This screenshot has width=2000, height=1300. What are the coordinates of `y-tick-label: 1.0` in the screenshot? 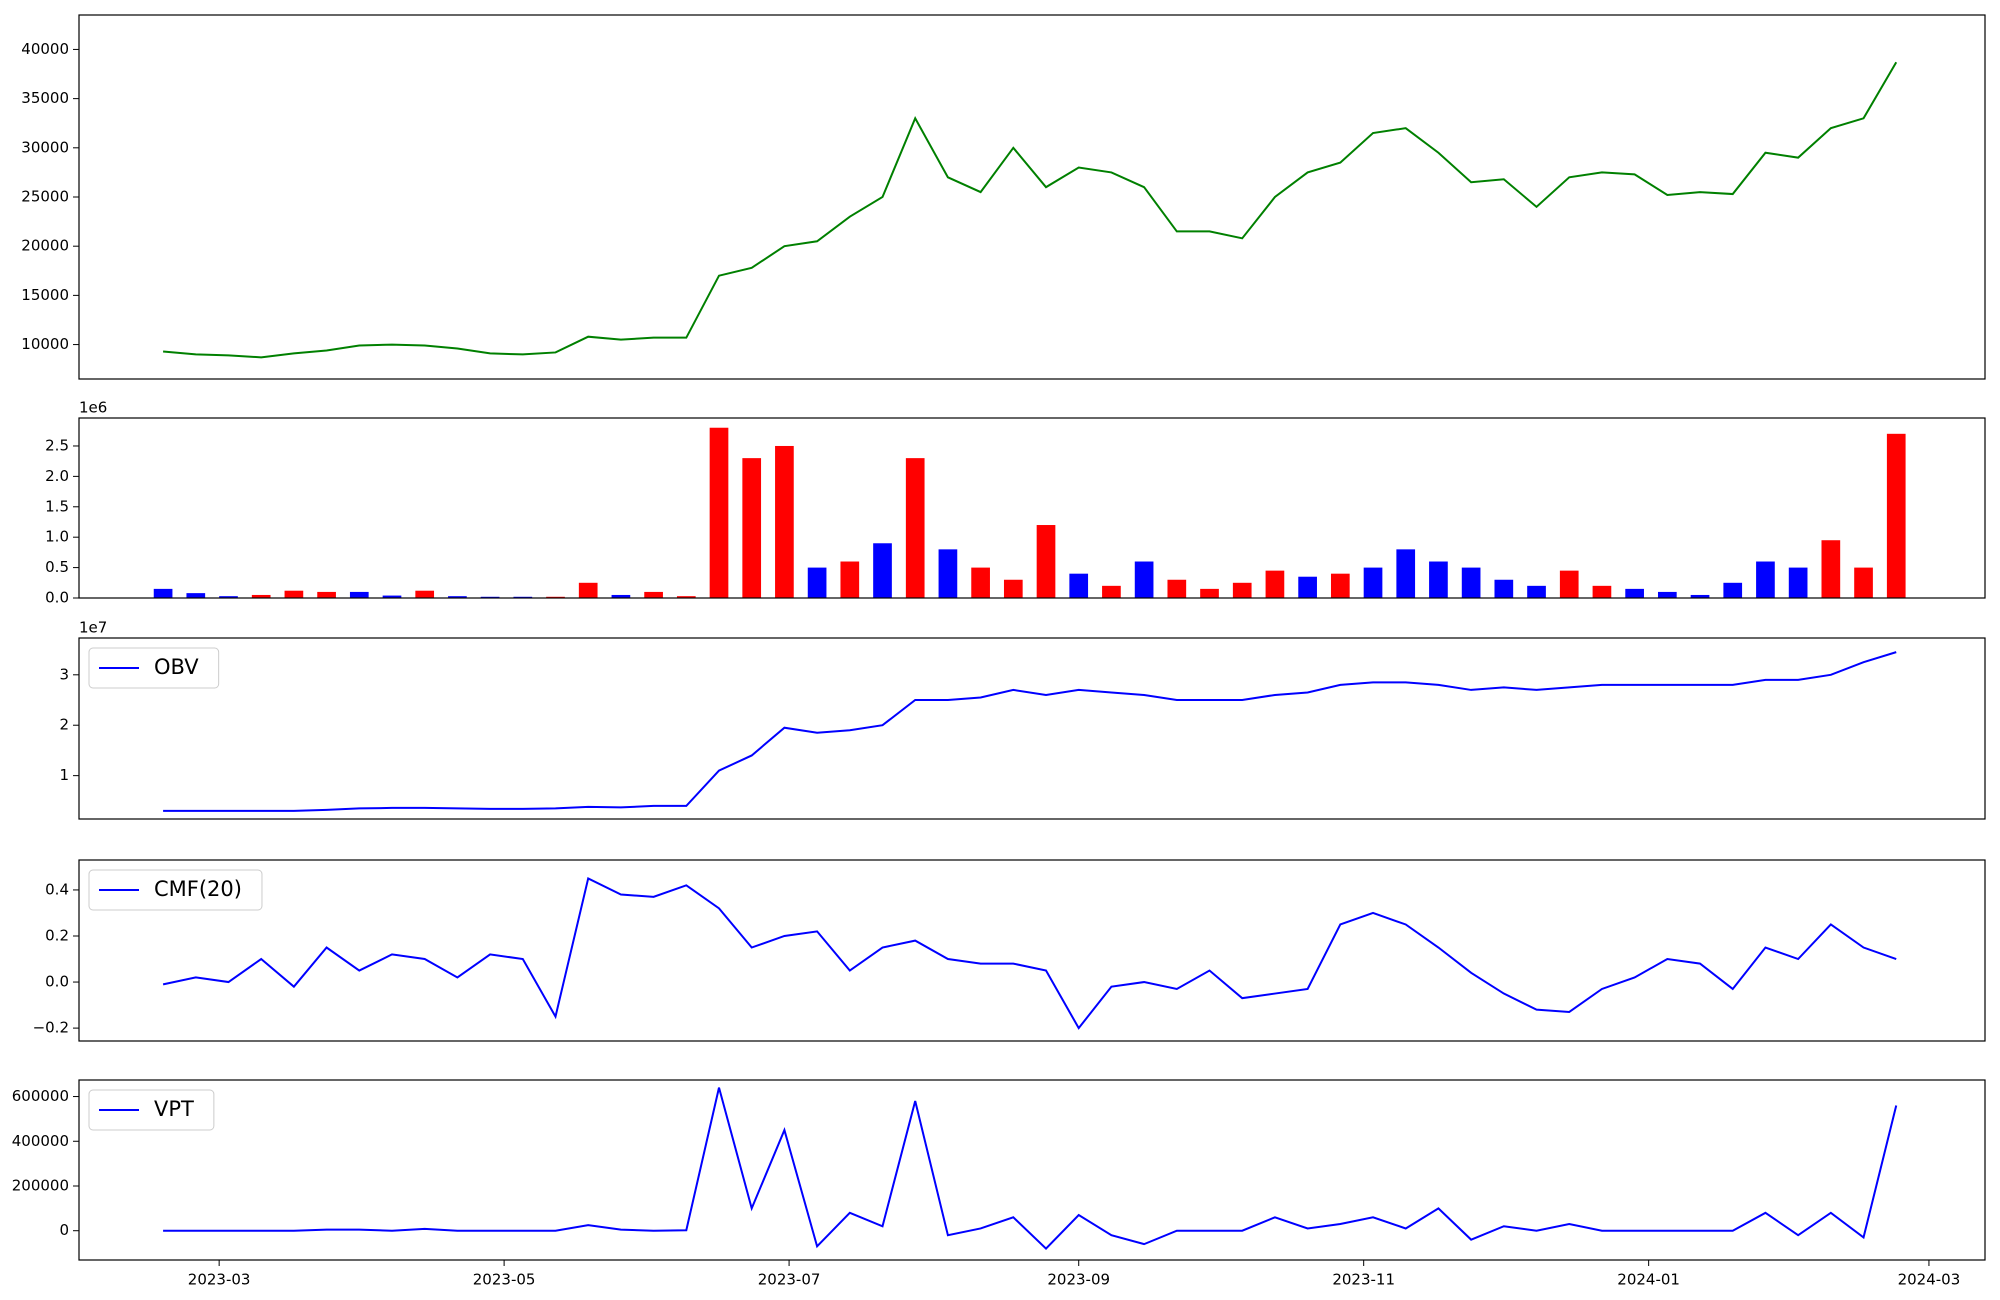 It's located at (57, 537).